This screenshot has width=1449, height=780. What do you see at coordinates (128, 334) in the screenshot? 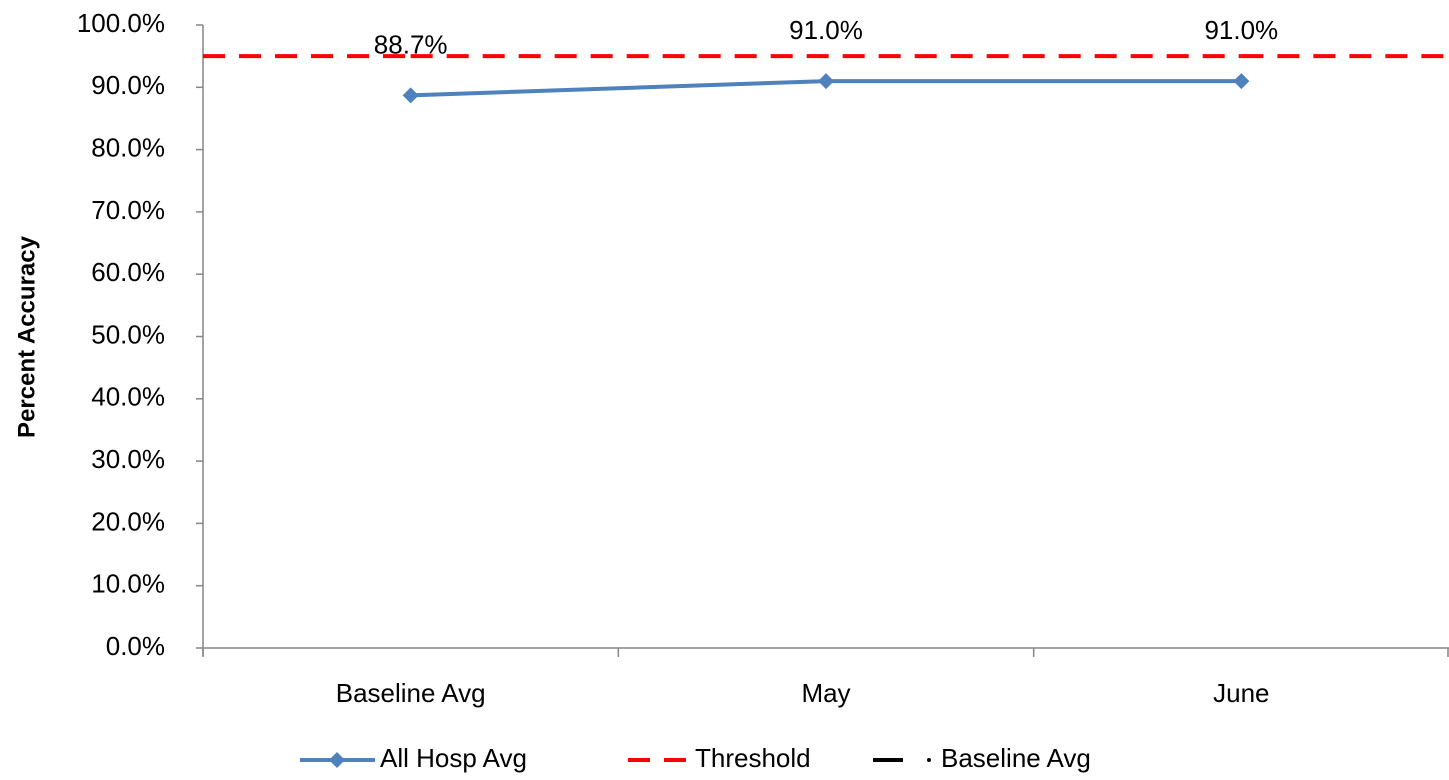
I see `y-tick-label: 50.0%` at bounding box center [128, 334].